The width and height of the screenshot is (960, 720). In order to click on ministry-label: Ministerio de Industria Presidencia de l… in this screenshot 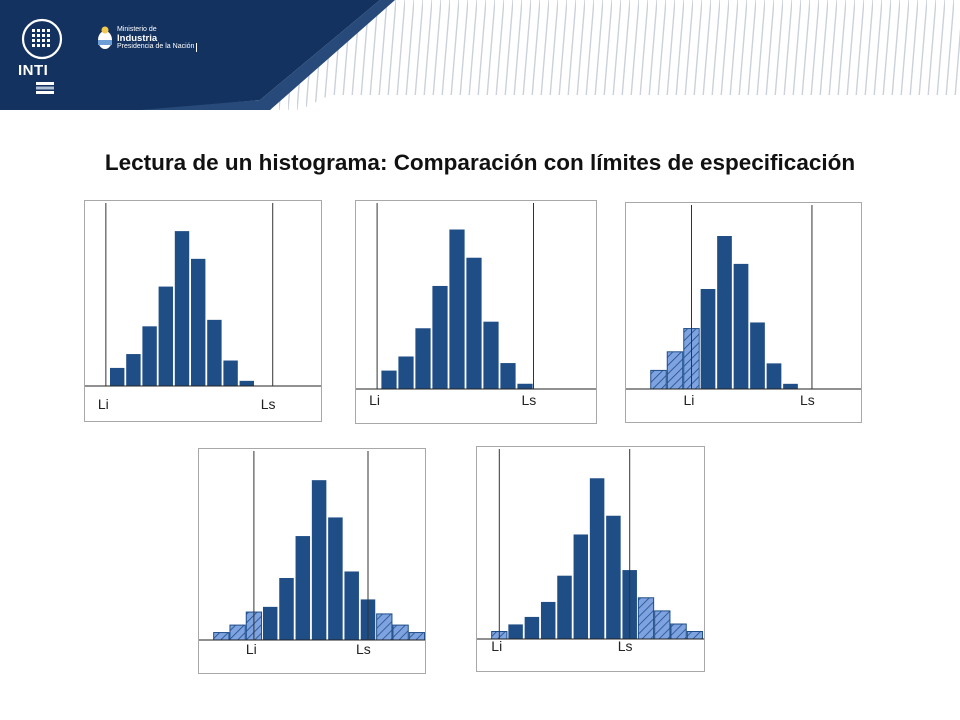, I will do `click(157, 39)`.